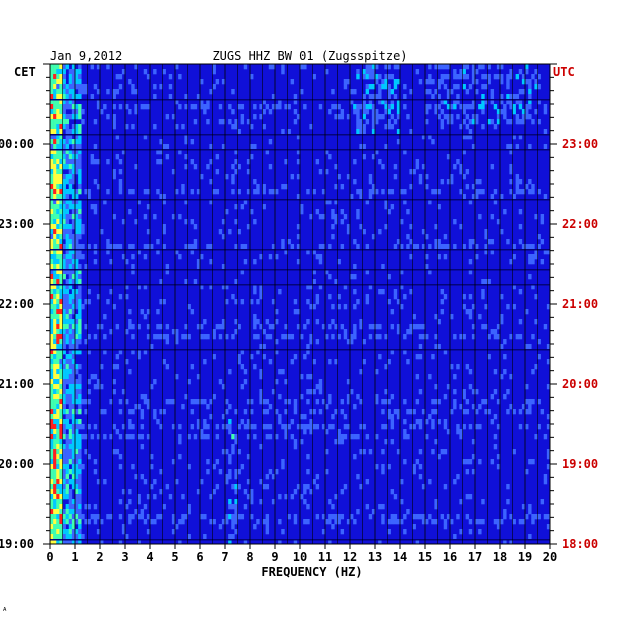 The width and height of the screenshot is (630, 628). Describe the element at coordinates (49, 557) in the screenshot. I see `x-tick-label: 0` at that location.